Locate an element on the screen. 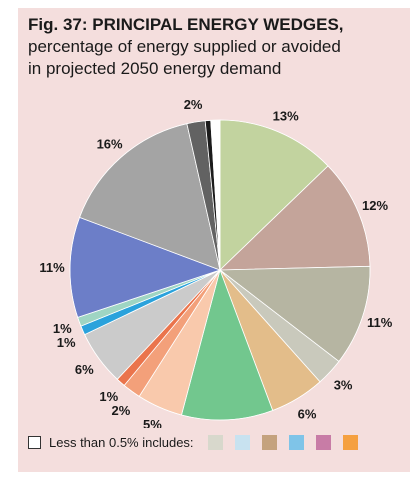 The width and height of the screenshot is (420, 480). figure-number: Fig. 37: is located at coordinates (58, 24).